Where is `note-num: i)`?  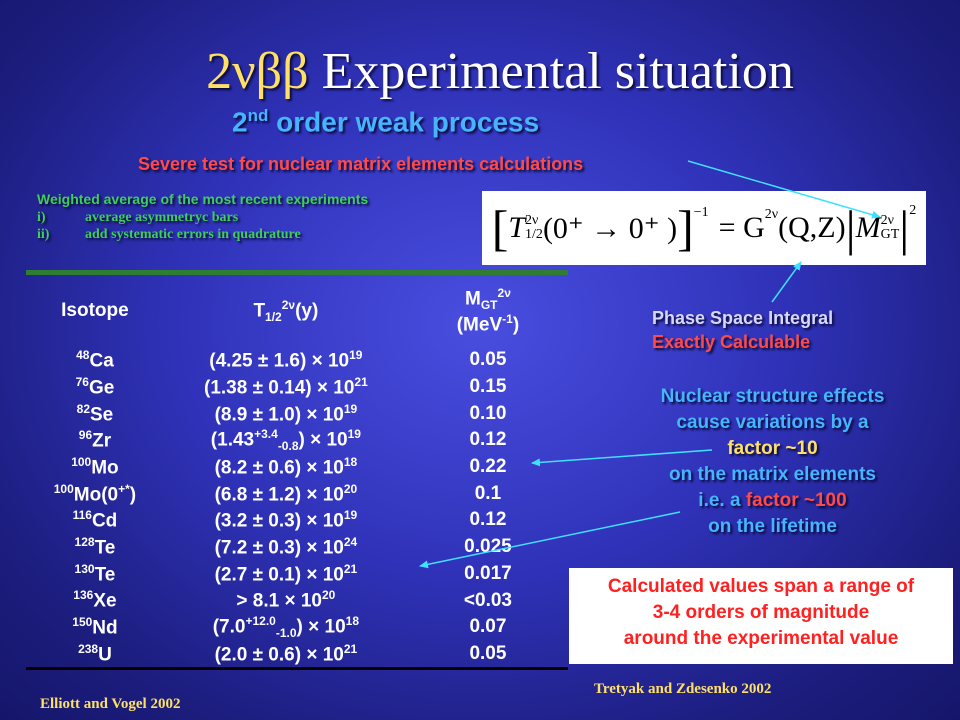
note-num: i) is located at coordinates (41, 217).